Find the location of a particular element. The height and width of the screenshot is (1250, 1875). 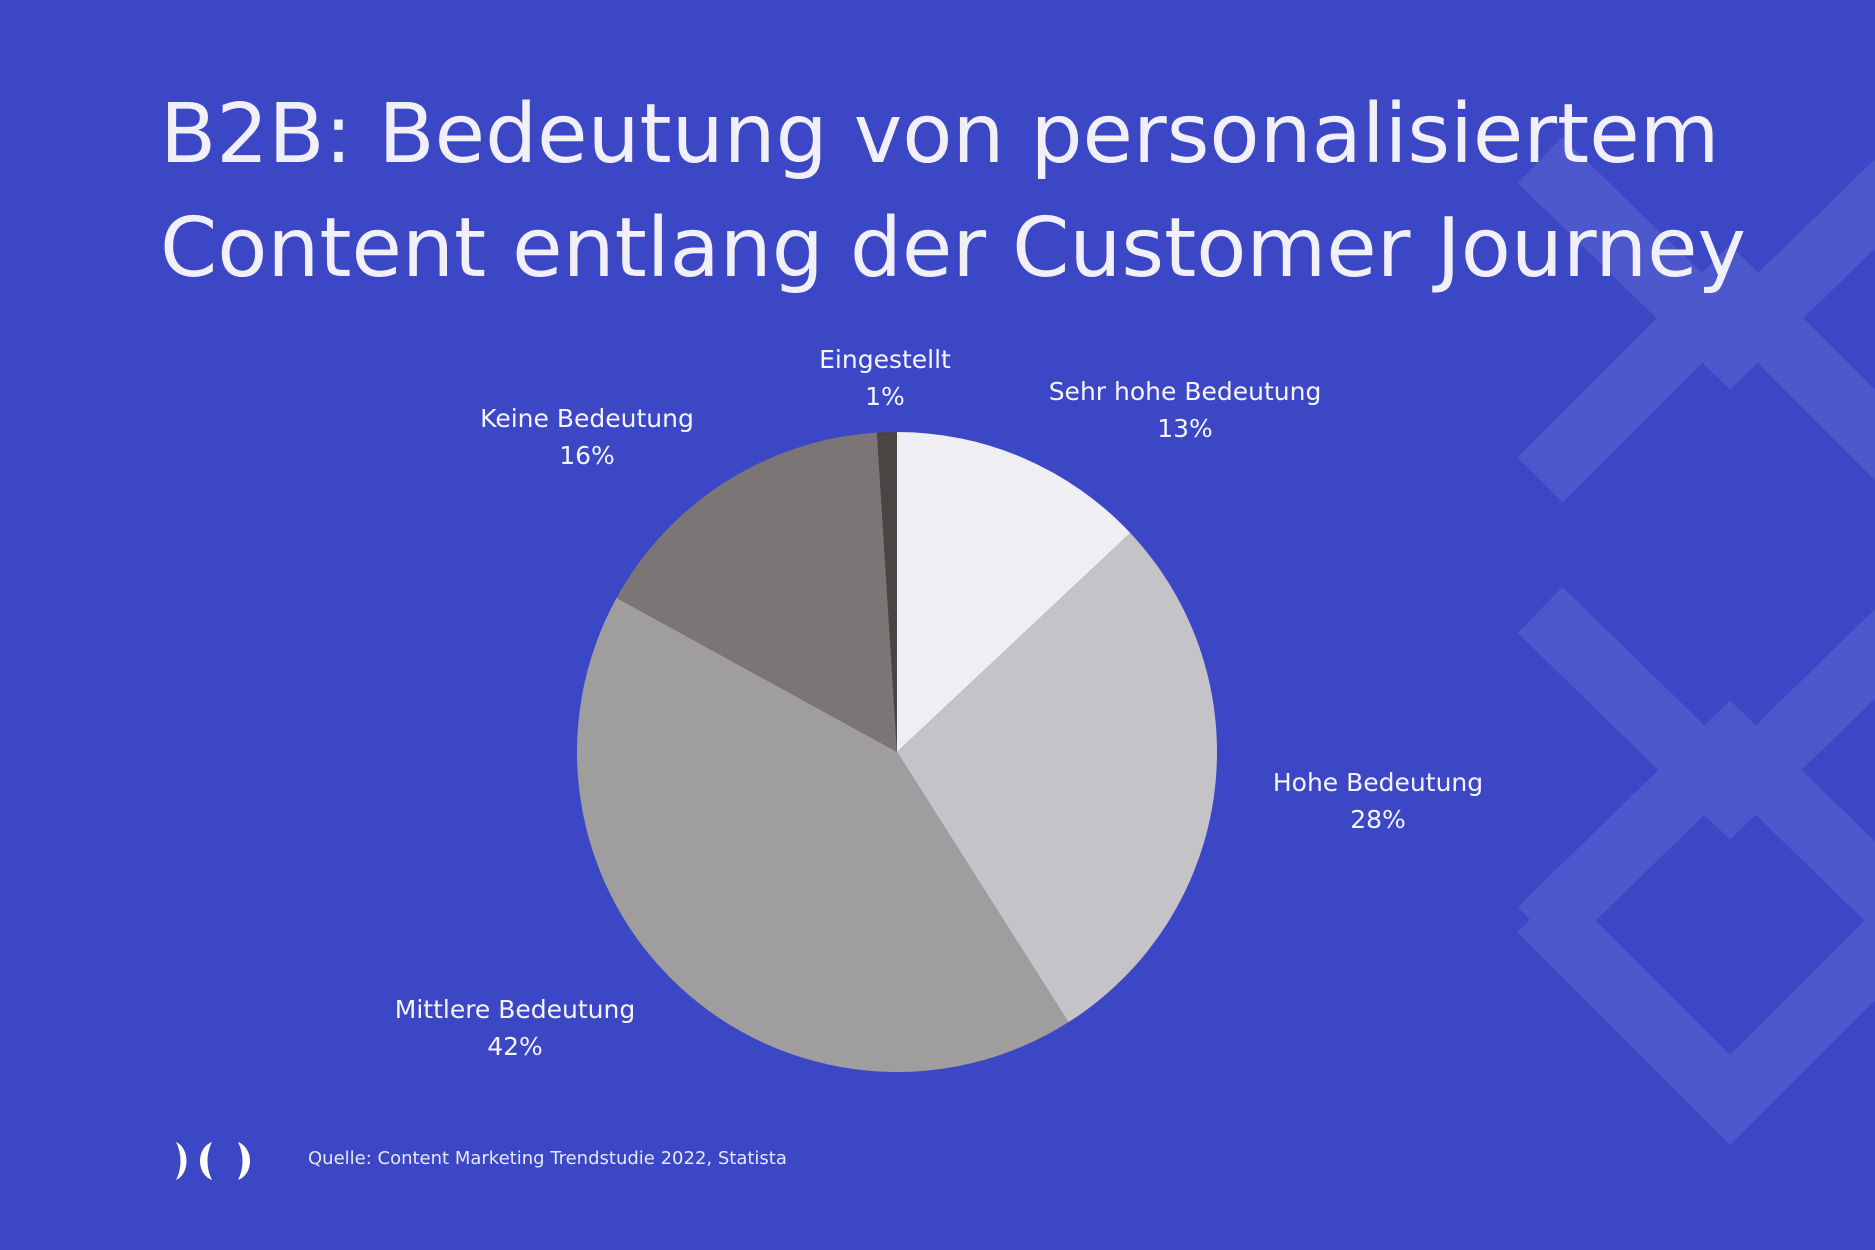

pie-slice-mittlere-bedeutung is located at coordinates (822, 835).